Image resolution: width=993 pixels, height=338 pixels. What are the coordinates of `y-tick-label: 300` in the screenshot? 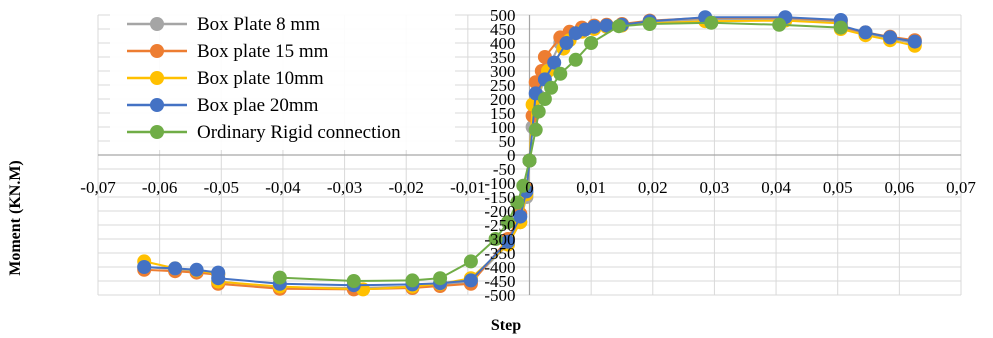 It's located at (503, 71).